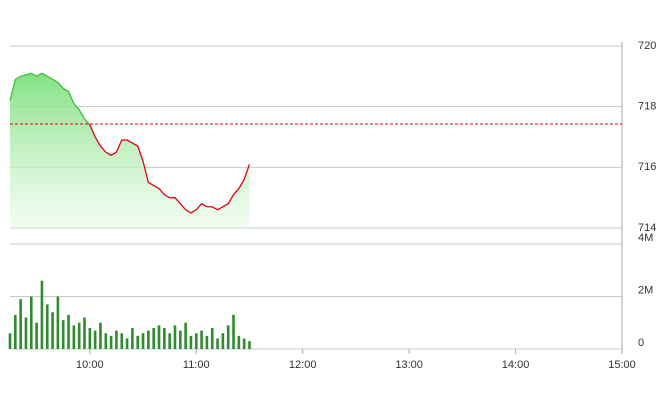  What do you see at coordinates (90, 365) in the screenshot?
I see `x-tick-label: 10:00` at bounding box center [90, 365].